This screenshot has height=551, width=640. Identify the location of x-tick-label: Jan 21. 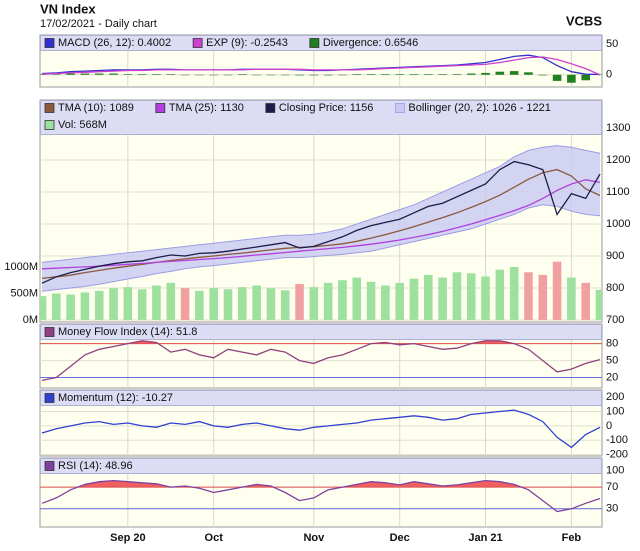
(485, 538).